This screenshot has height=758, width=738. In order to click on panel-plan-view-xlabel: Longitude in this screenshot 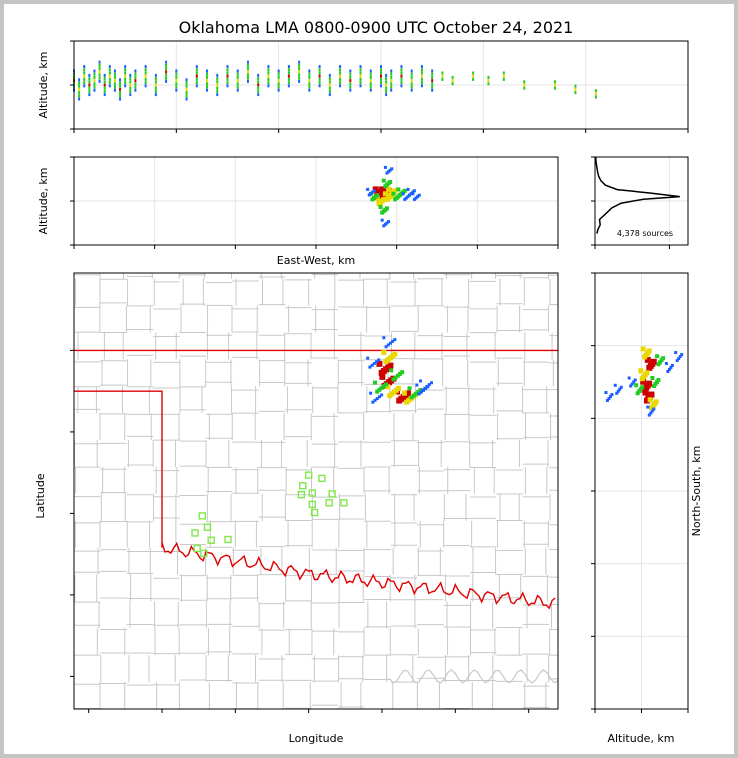, I will do `click(316, 738)`.